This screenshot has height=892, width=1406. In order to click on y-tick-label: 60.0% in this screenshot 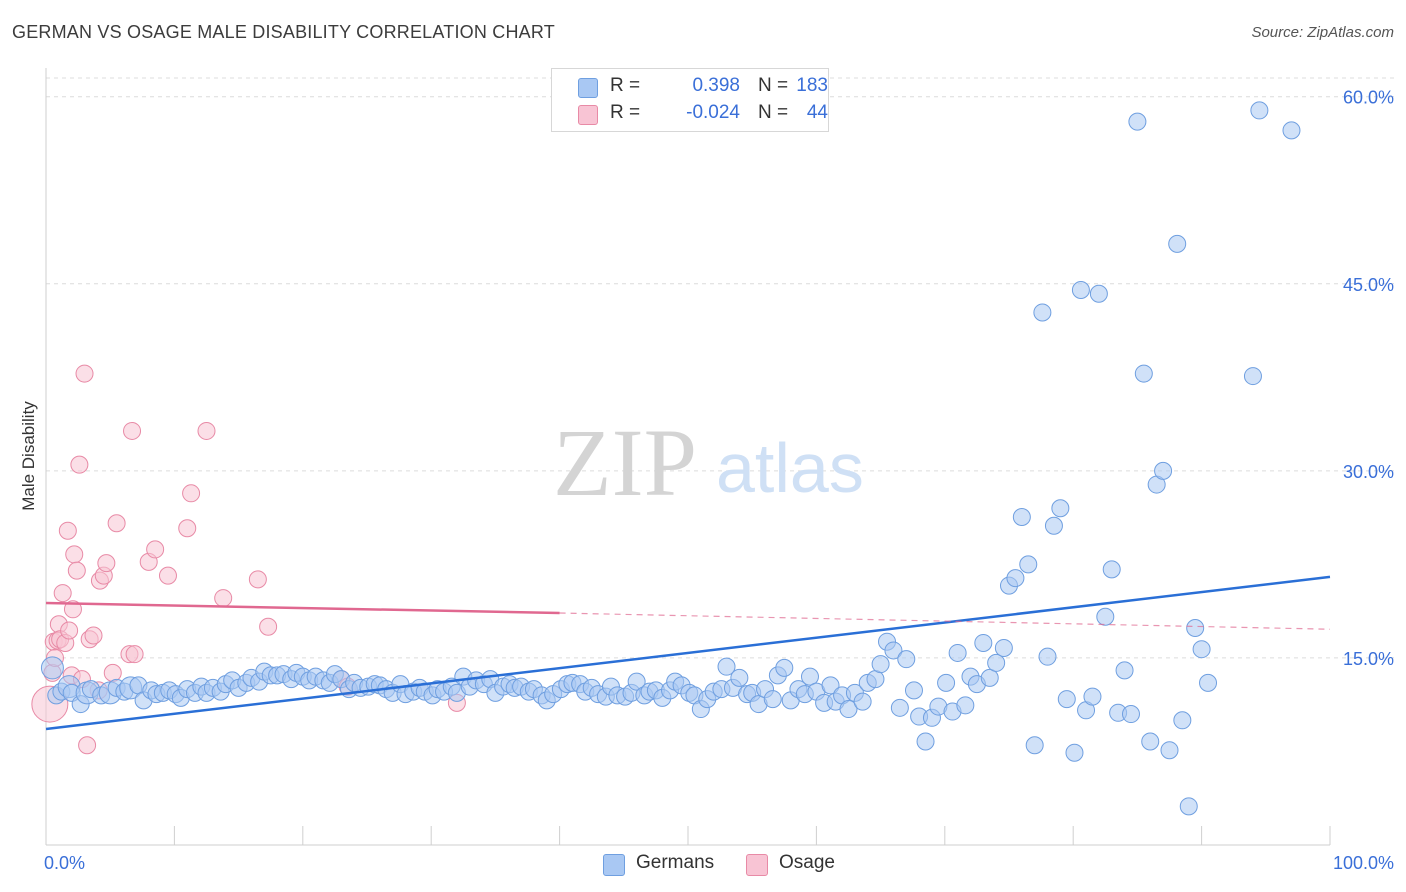, I will do `click(1368, 98)`.